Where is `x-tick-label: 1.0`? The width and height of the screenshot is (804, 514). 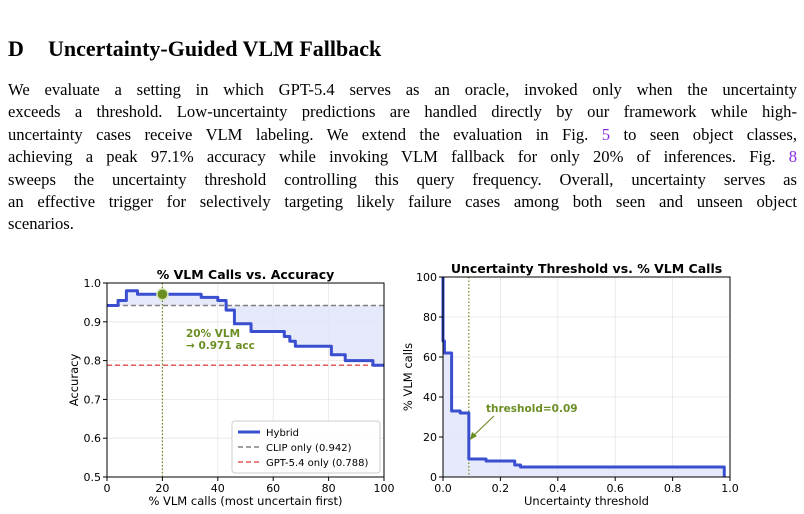 x-tick-label: 1.0 is located at coordinates (730, 488).